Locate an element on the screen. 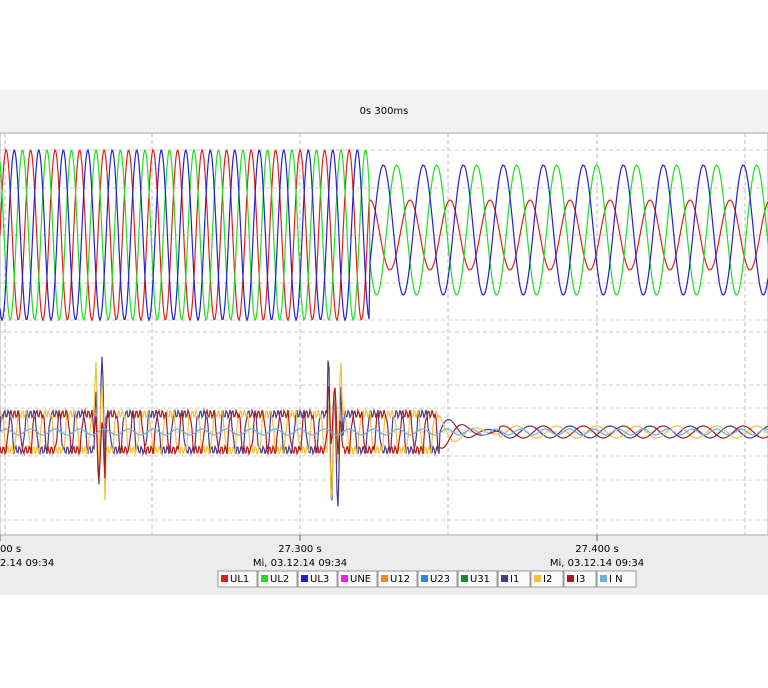 The height and width of the screenshot is (688, 768). legend-label: I3 is located at coordinates (580, 579).